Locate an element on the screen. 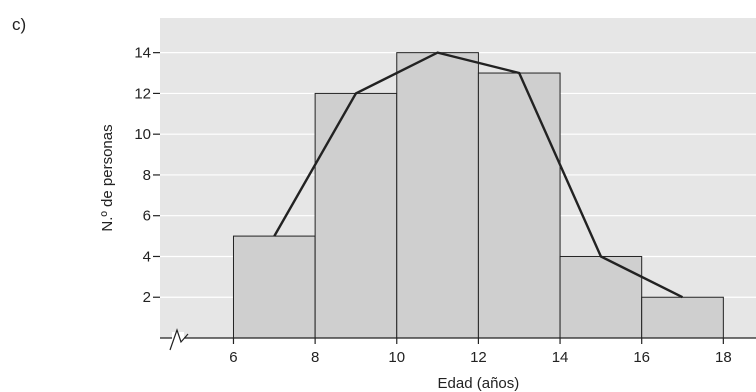 The height and width of the screenshot is (392, 756). x-axis-break-mark is located at coordinates (179, 339).